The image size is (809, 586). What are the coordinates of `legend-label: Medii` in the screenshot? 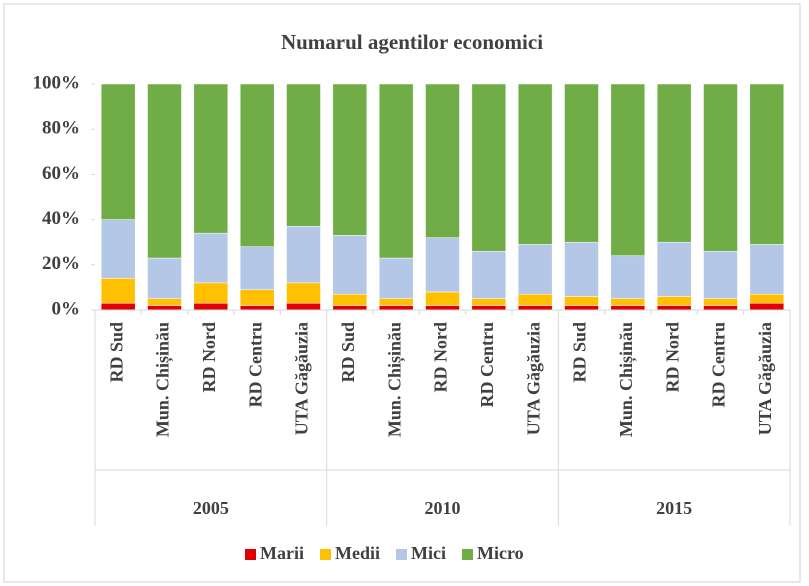 It's located at (357, 553).